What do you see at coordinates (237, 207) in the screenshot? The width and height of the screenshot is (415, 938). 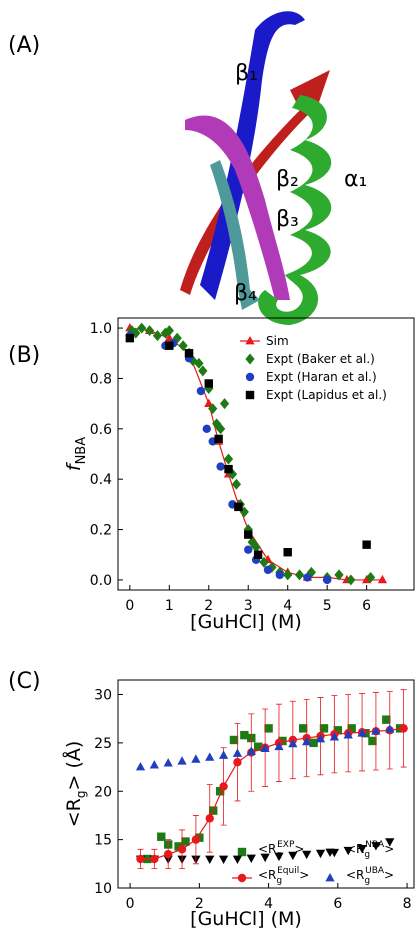 I see `strand-beta3` at bounding box center [237, 207].